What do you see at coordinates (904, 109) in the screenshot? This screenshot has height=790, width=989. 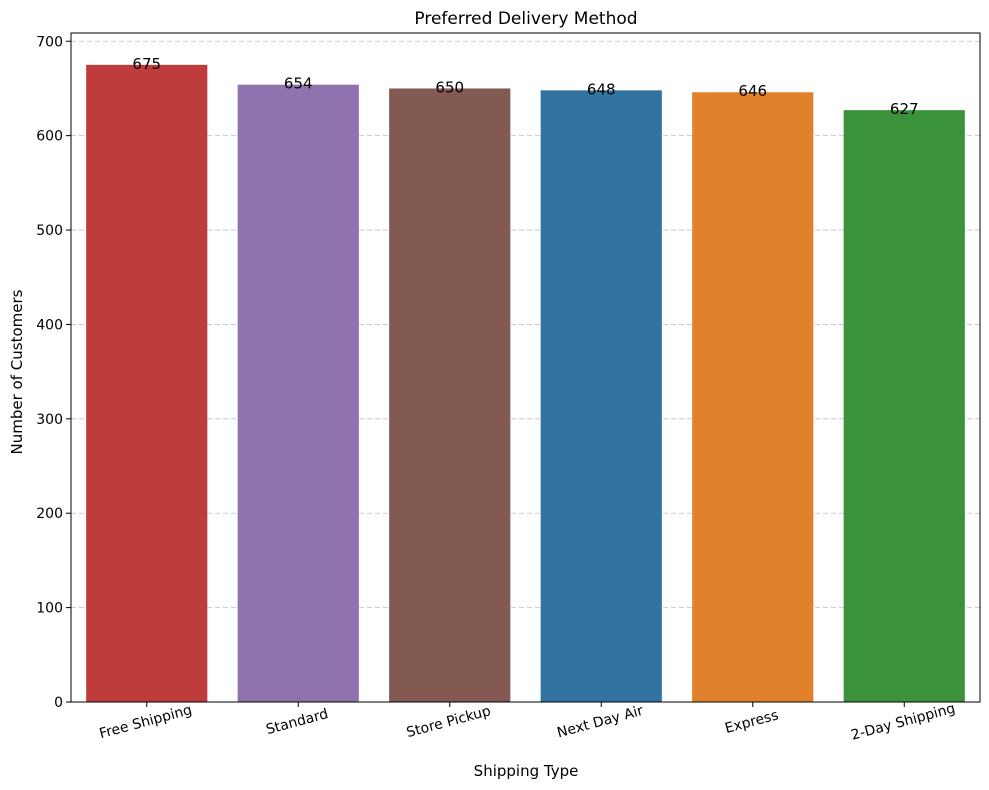 I see `bar-value-label: 627` at bounding box center [904, 109].